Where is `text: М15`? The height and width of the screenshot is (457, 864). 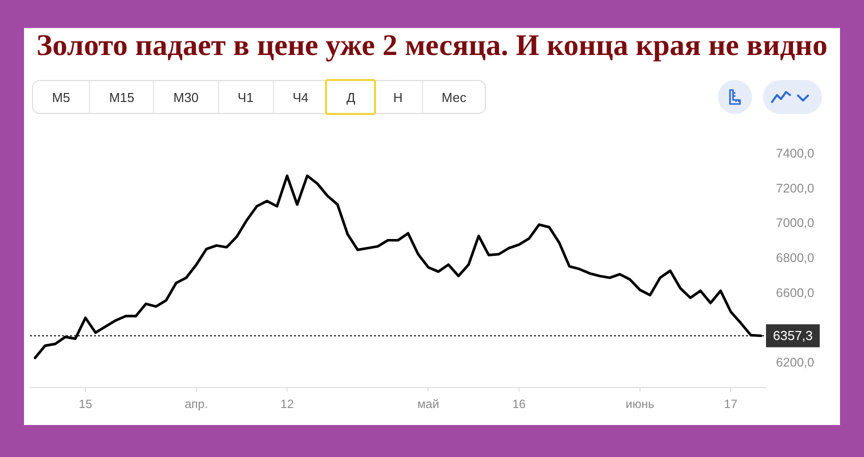
text: М15 is located at coordinates (121, 97).